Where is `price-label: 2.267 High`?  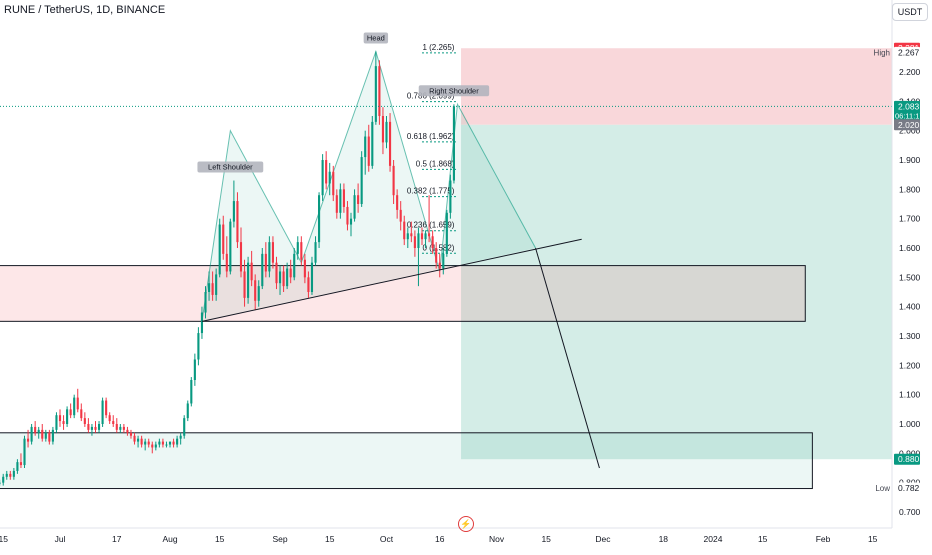
price-label: 2.267 High is located at coordinates (897, 52).